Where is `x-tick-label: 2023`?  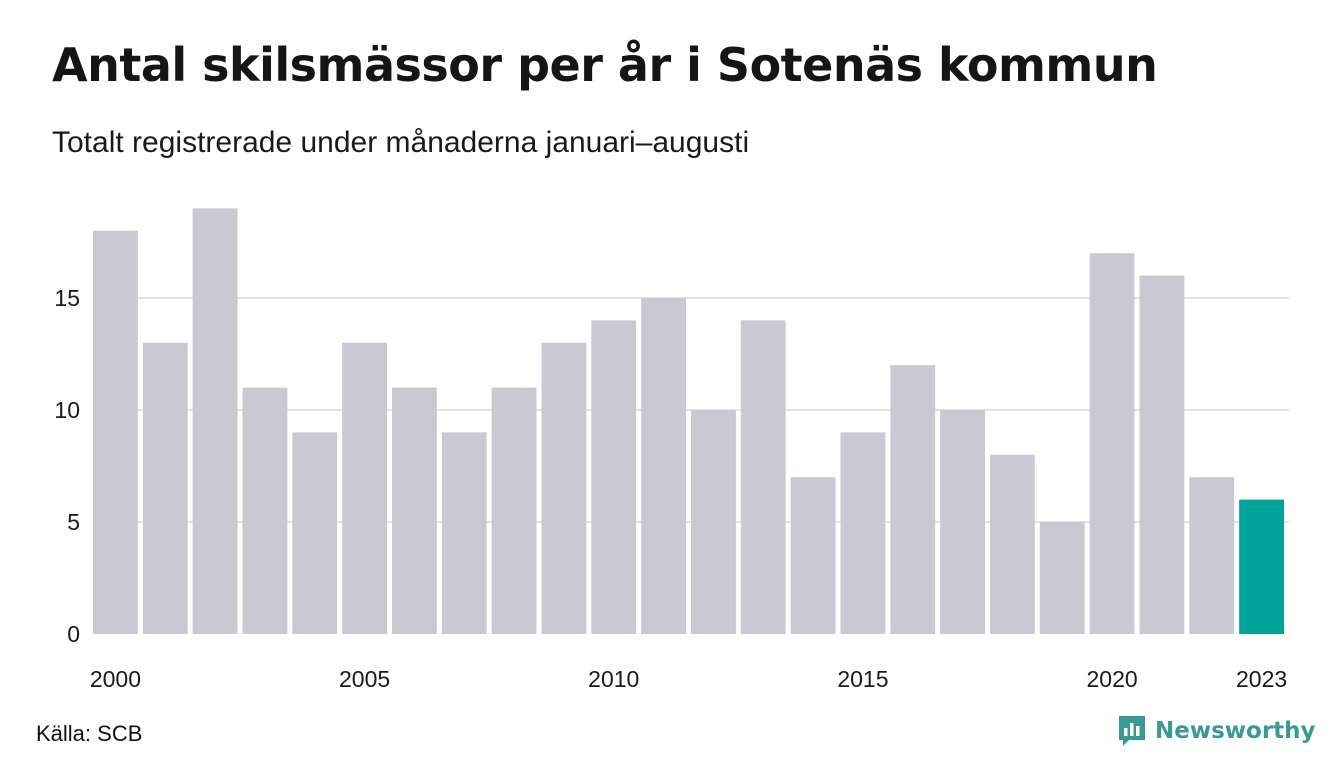
x-tick-label: 2023 is located at coordinates (1261, 679).